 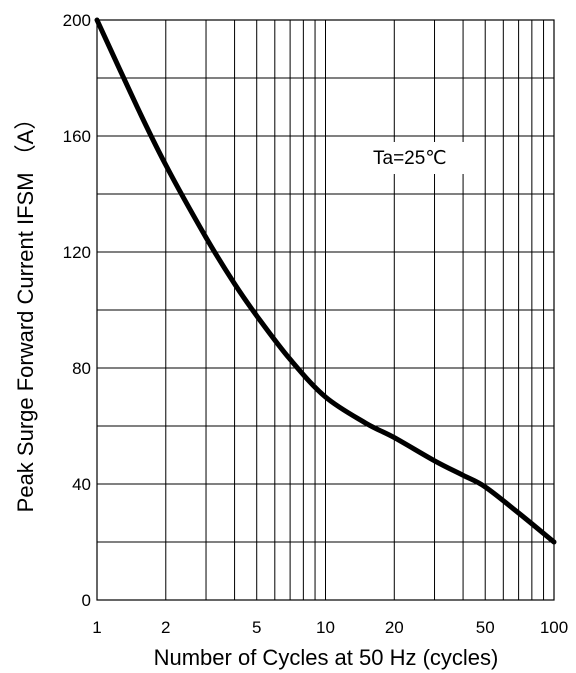 I want to click on y-tick-label: 120, so click(x=77, y=252).